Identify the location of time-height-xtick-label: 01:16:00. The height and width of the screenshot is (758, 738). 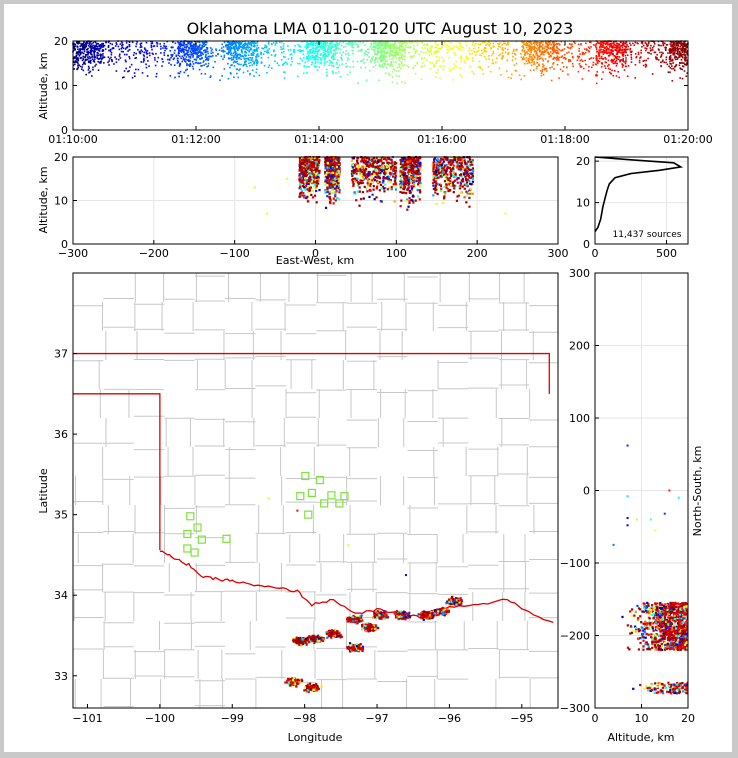
(441, 139).